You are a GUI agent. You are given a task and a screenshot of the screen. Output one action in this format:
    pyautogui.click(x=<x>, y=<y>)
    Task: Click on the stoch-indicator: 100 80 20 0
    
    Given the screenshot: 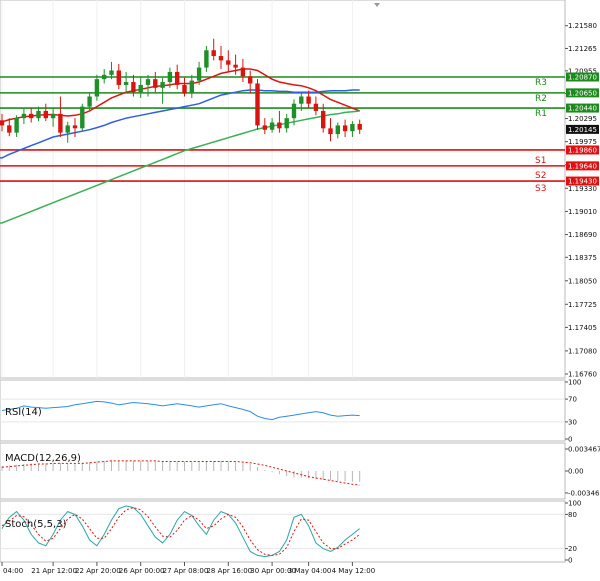 What is the action you would take?
    pyautogui.click(x=290, y=532)
    